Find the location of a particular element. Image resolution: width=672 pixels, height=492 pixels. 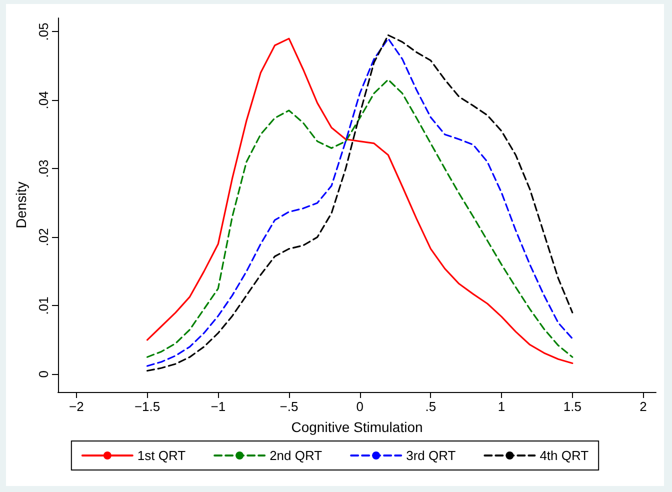

x-axis-title: Cognitive Stimulation is located at coordinates (357, 427).